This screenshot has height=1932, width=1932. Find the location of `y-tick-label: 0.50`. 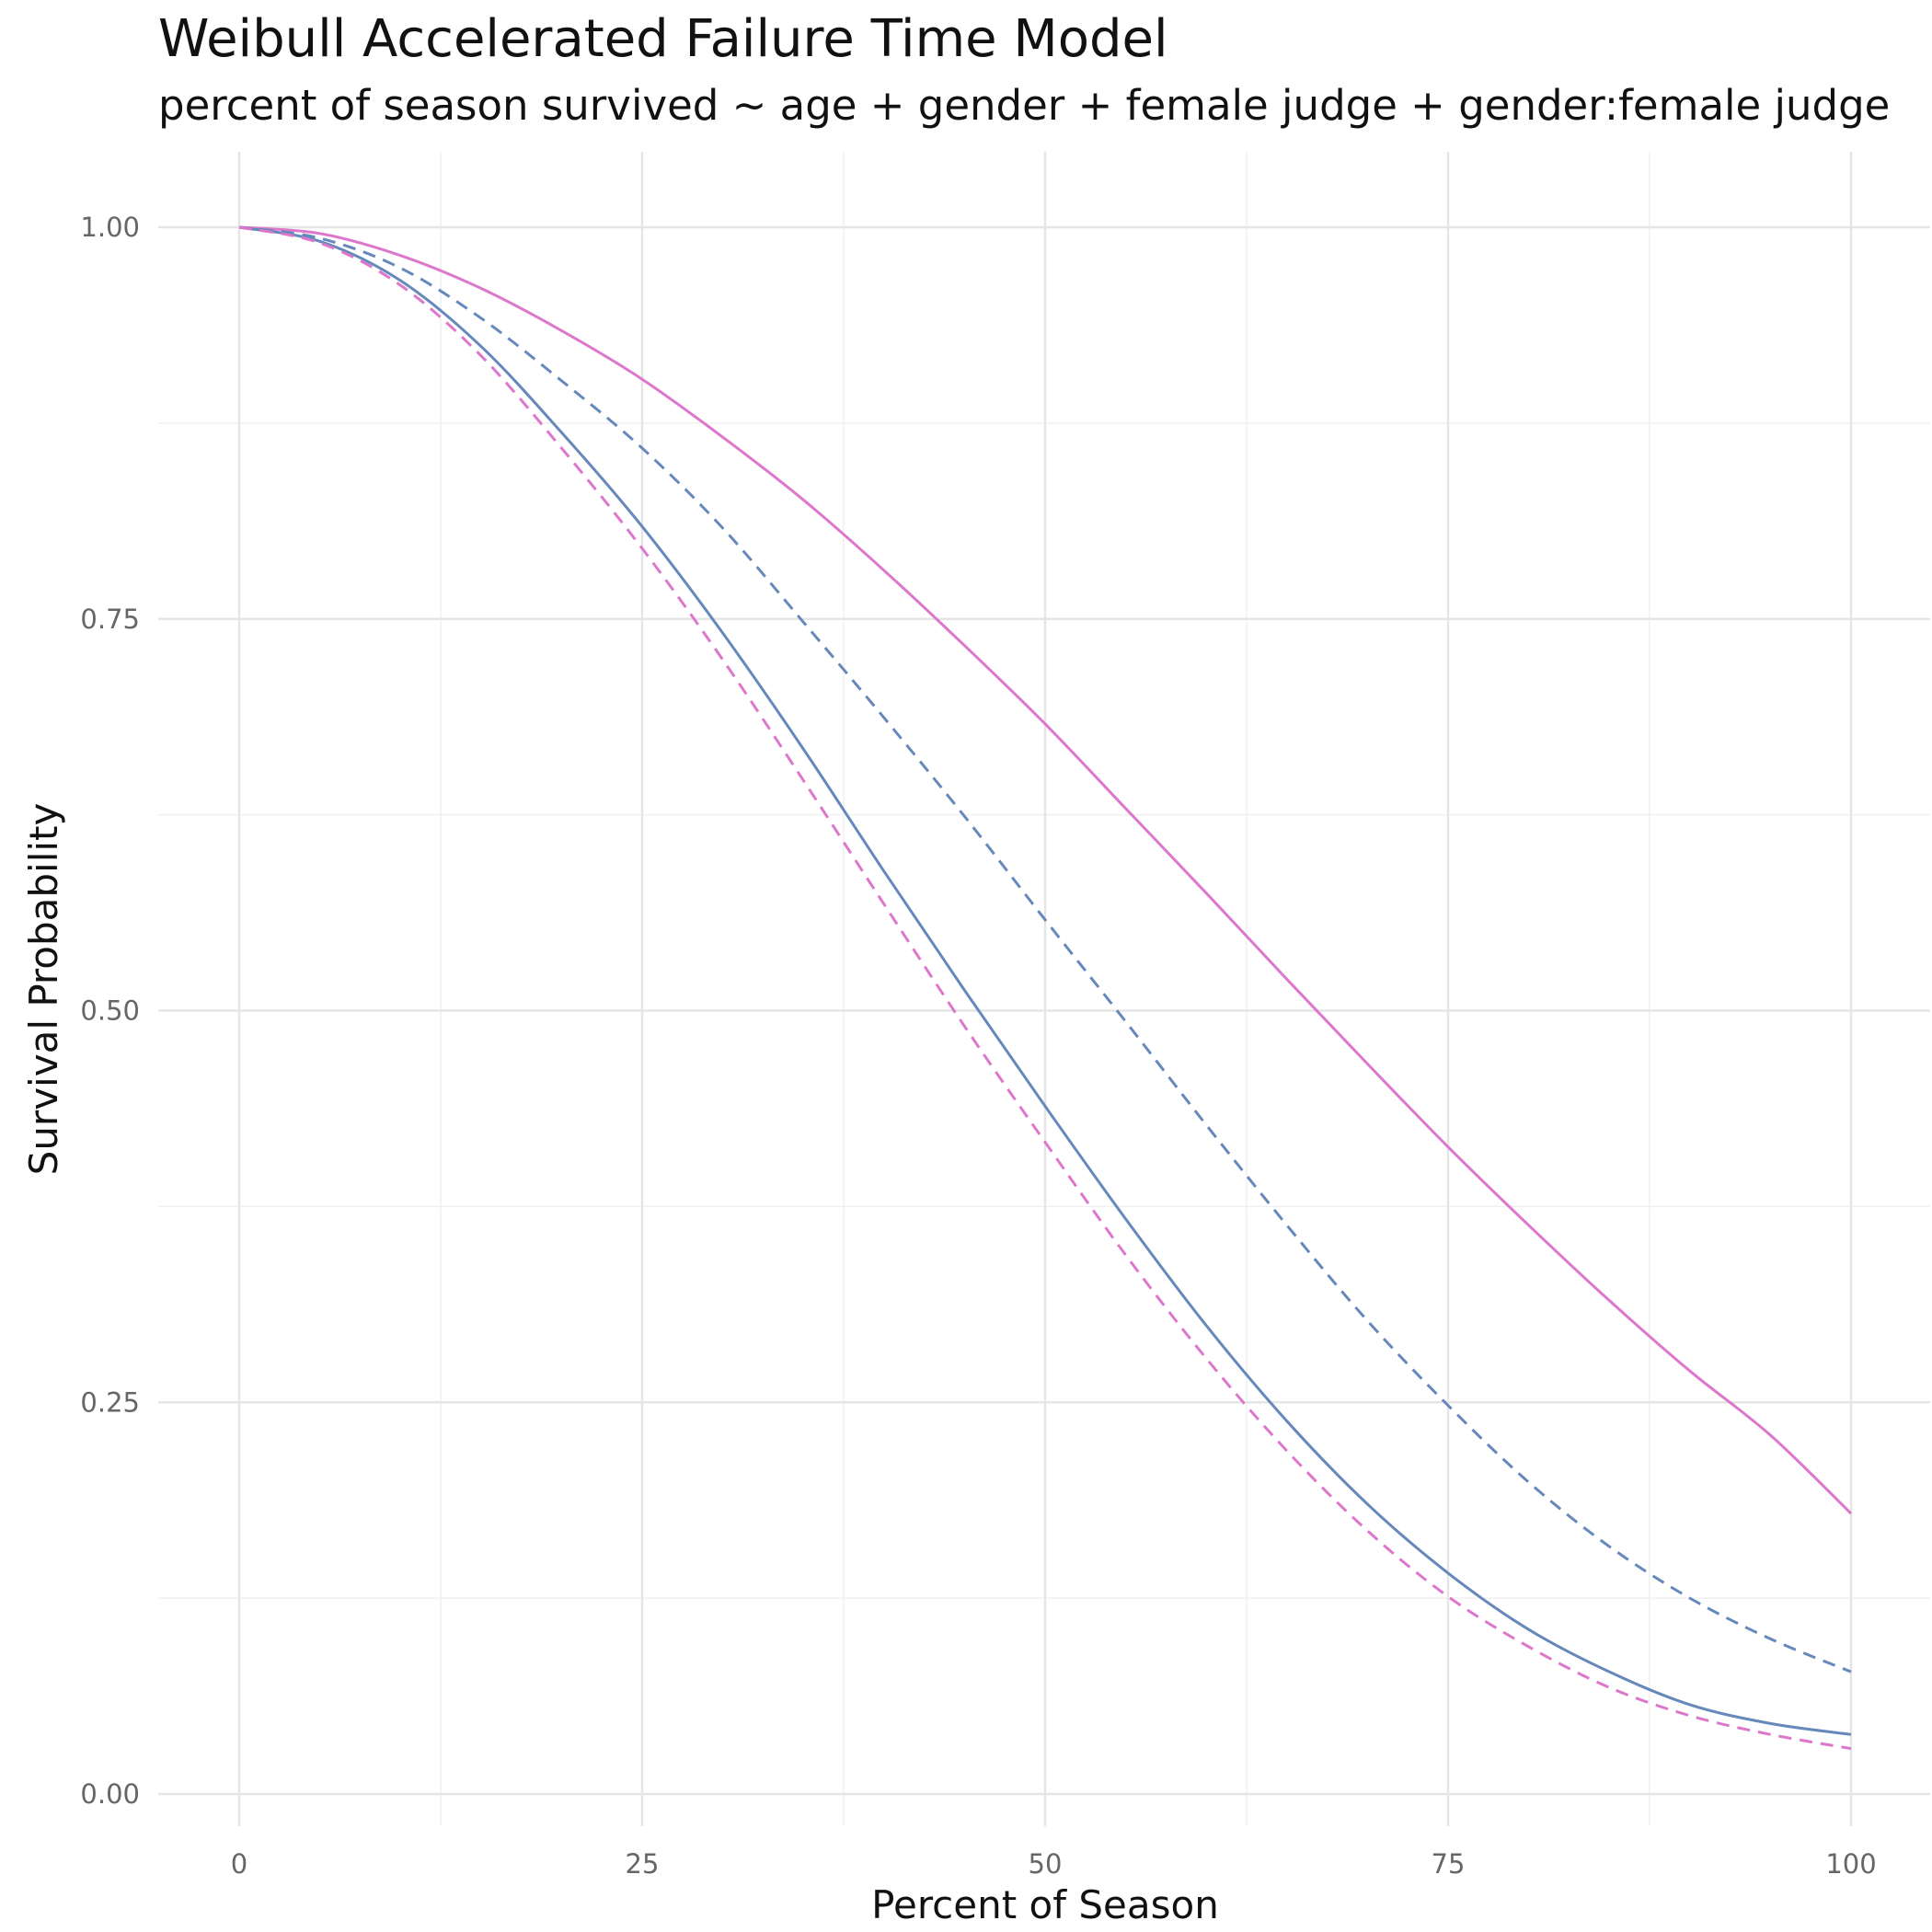

y-tick-label: 0.50 is located at coordinates (110, 1011).